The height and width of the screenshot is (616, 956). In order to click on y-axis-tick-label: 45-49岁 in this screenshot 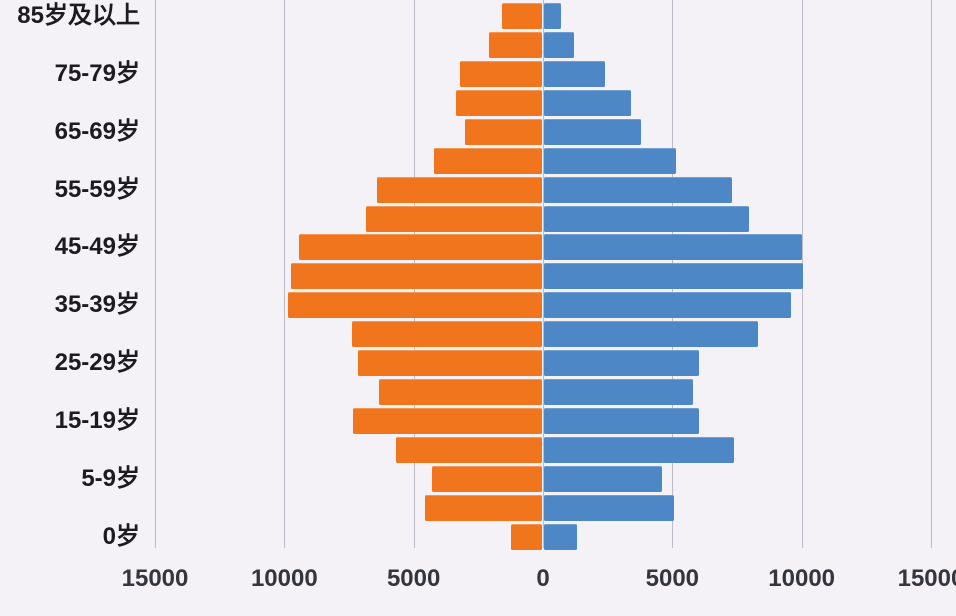, I will do `click(97, 247)`.